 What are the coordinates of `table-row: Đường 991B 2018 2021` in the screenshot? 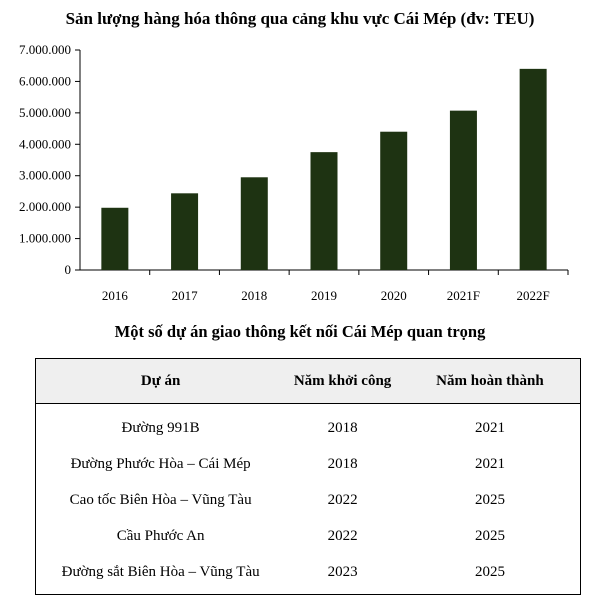 It's located at (308, 425).